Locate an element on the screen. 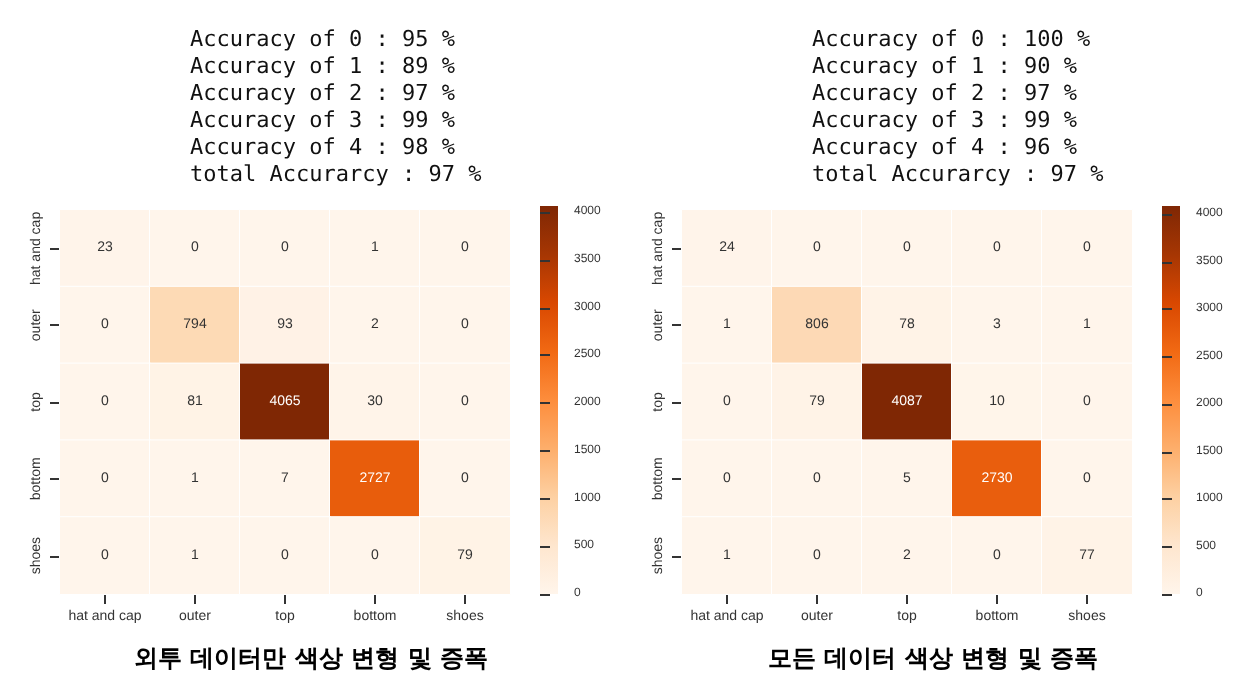  text: Accuracy of 4 : 96 % is located at coordinates (945, 147).